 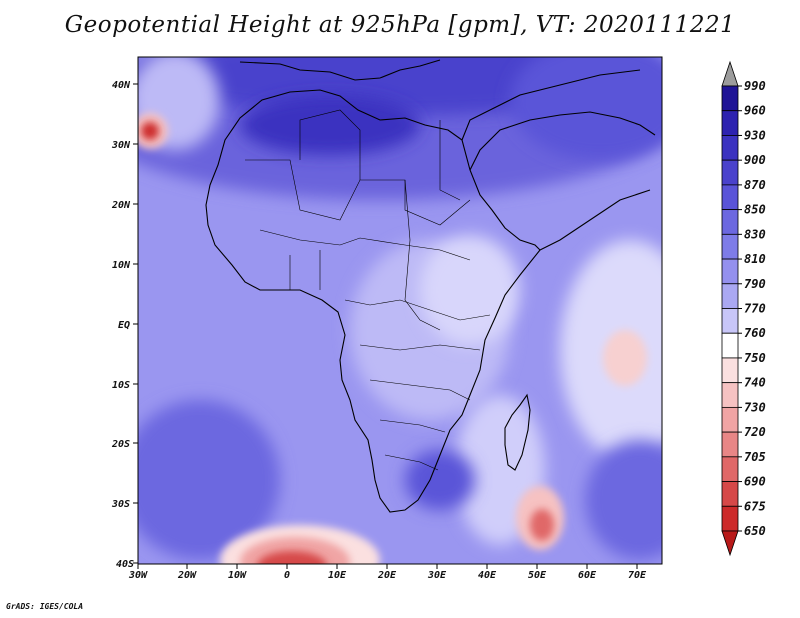 I want to click on lon-label: 50E, so click(x=537, y=575).